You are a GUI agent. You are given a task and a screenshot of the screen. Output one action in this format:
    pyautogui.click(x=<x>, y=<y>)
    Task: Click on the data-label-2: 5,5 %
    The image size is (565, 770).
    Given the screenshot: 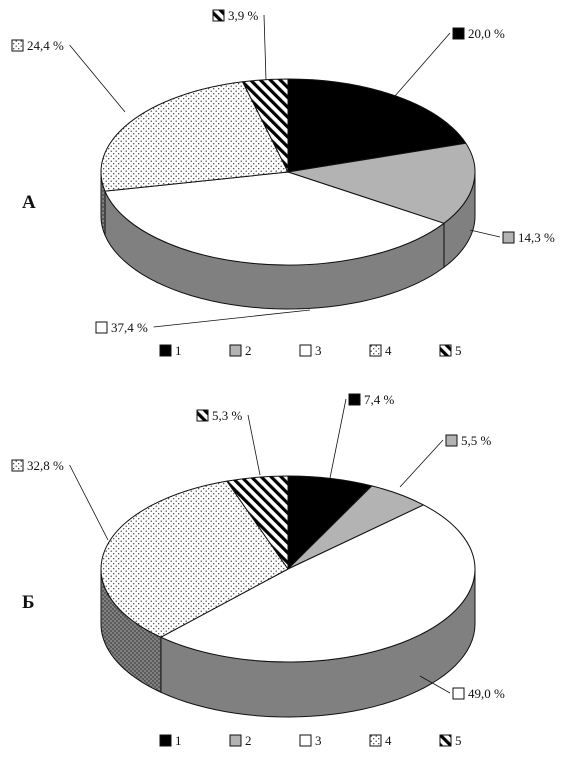 What is the action you would take?
    pyautogui.click(x=445, y=460)
    